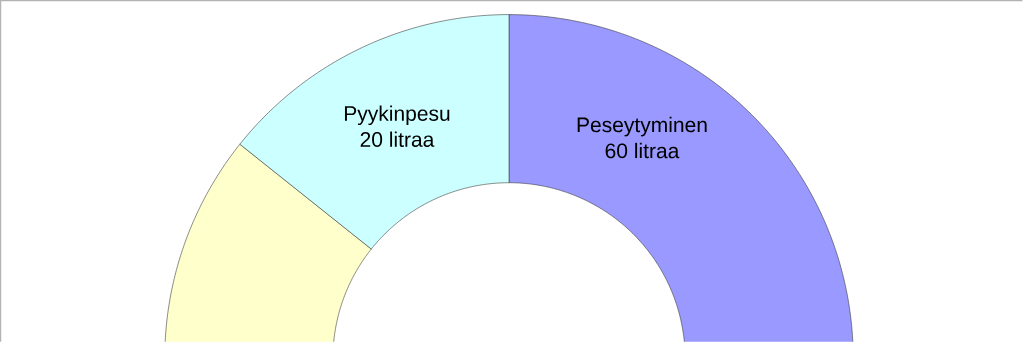  Describe the element at coordinates (642, 150) in the screenshot. I see `data-label: 60 litraa` at that location.